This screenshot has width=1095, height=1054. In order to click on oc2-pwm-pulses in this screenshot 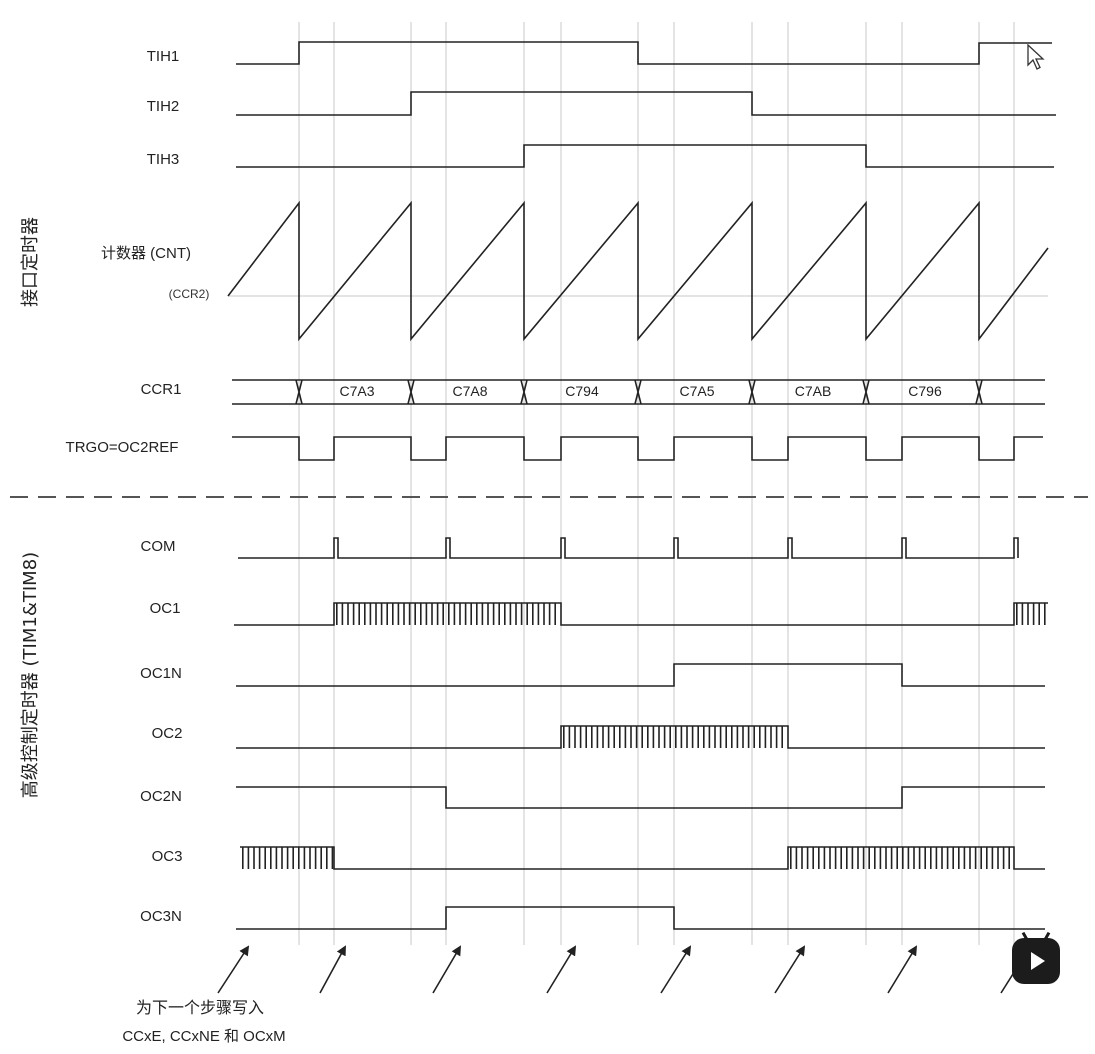, I will do `click(673, 737)`.